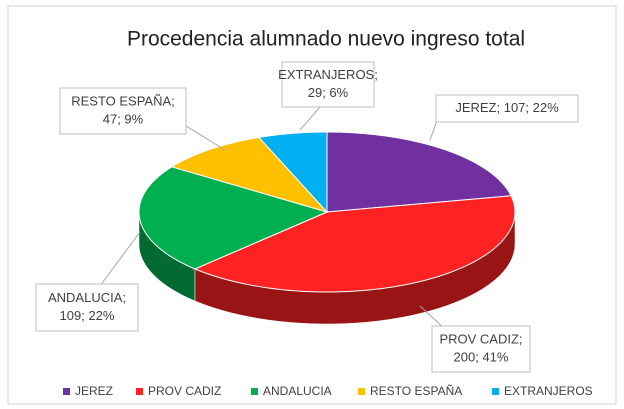 This screenshot has height=409, width=624. What do you see at coordinates (184, 391) in the screenshot?
I see `legend-label: PROV CADIZ` at bounding box center [184, 391].